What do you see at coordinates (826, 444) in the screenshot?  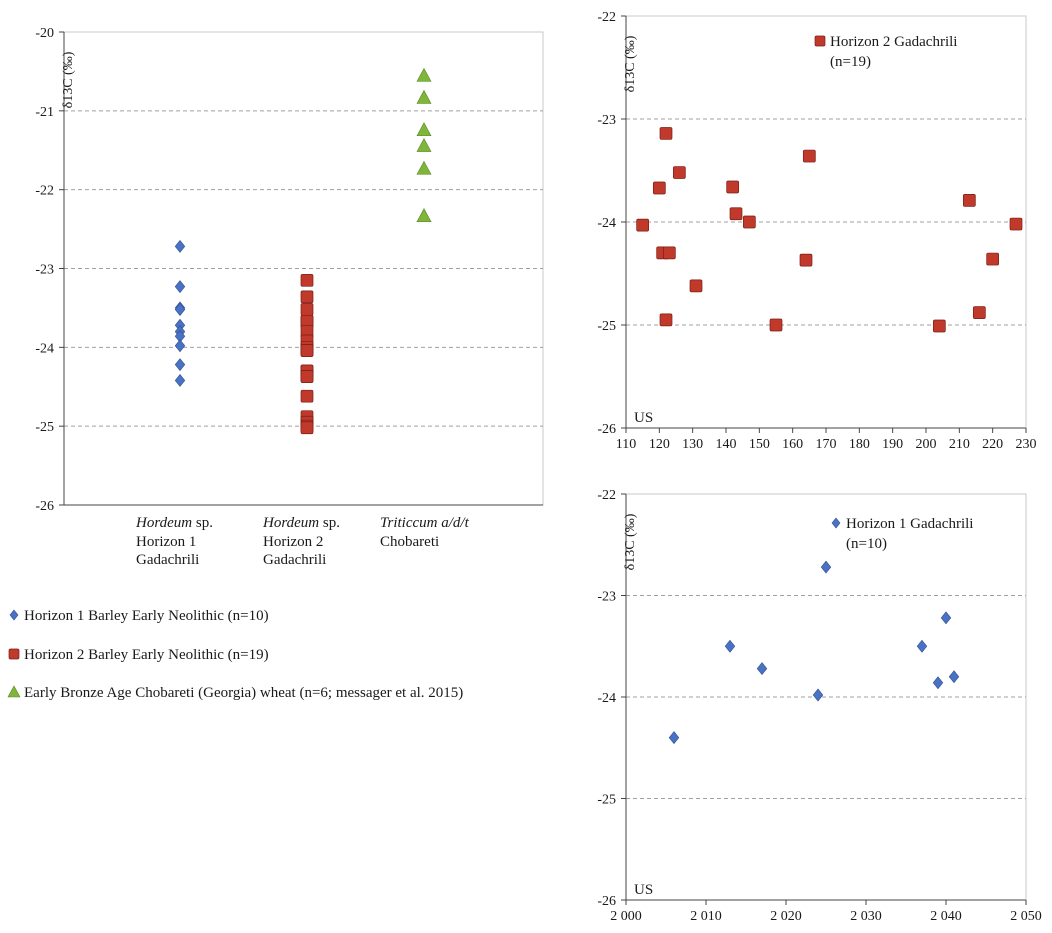 I see `x-tick-label: 170` at bounding box center [826, 444].